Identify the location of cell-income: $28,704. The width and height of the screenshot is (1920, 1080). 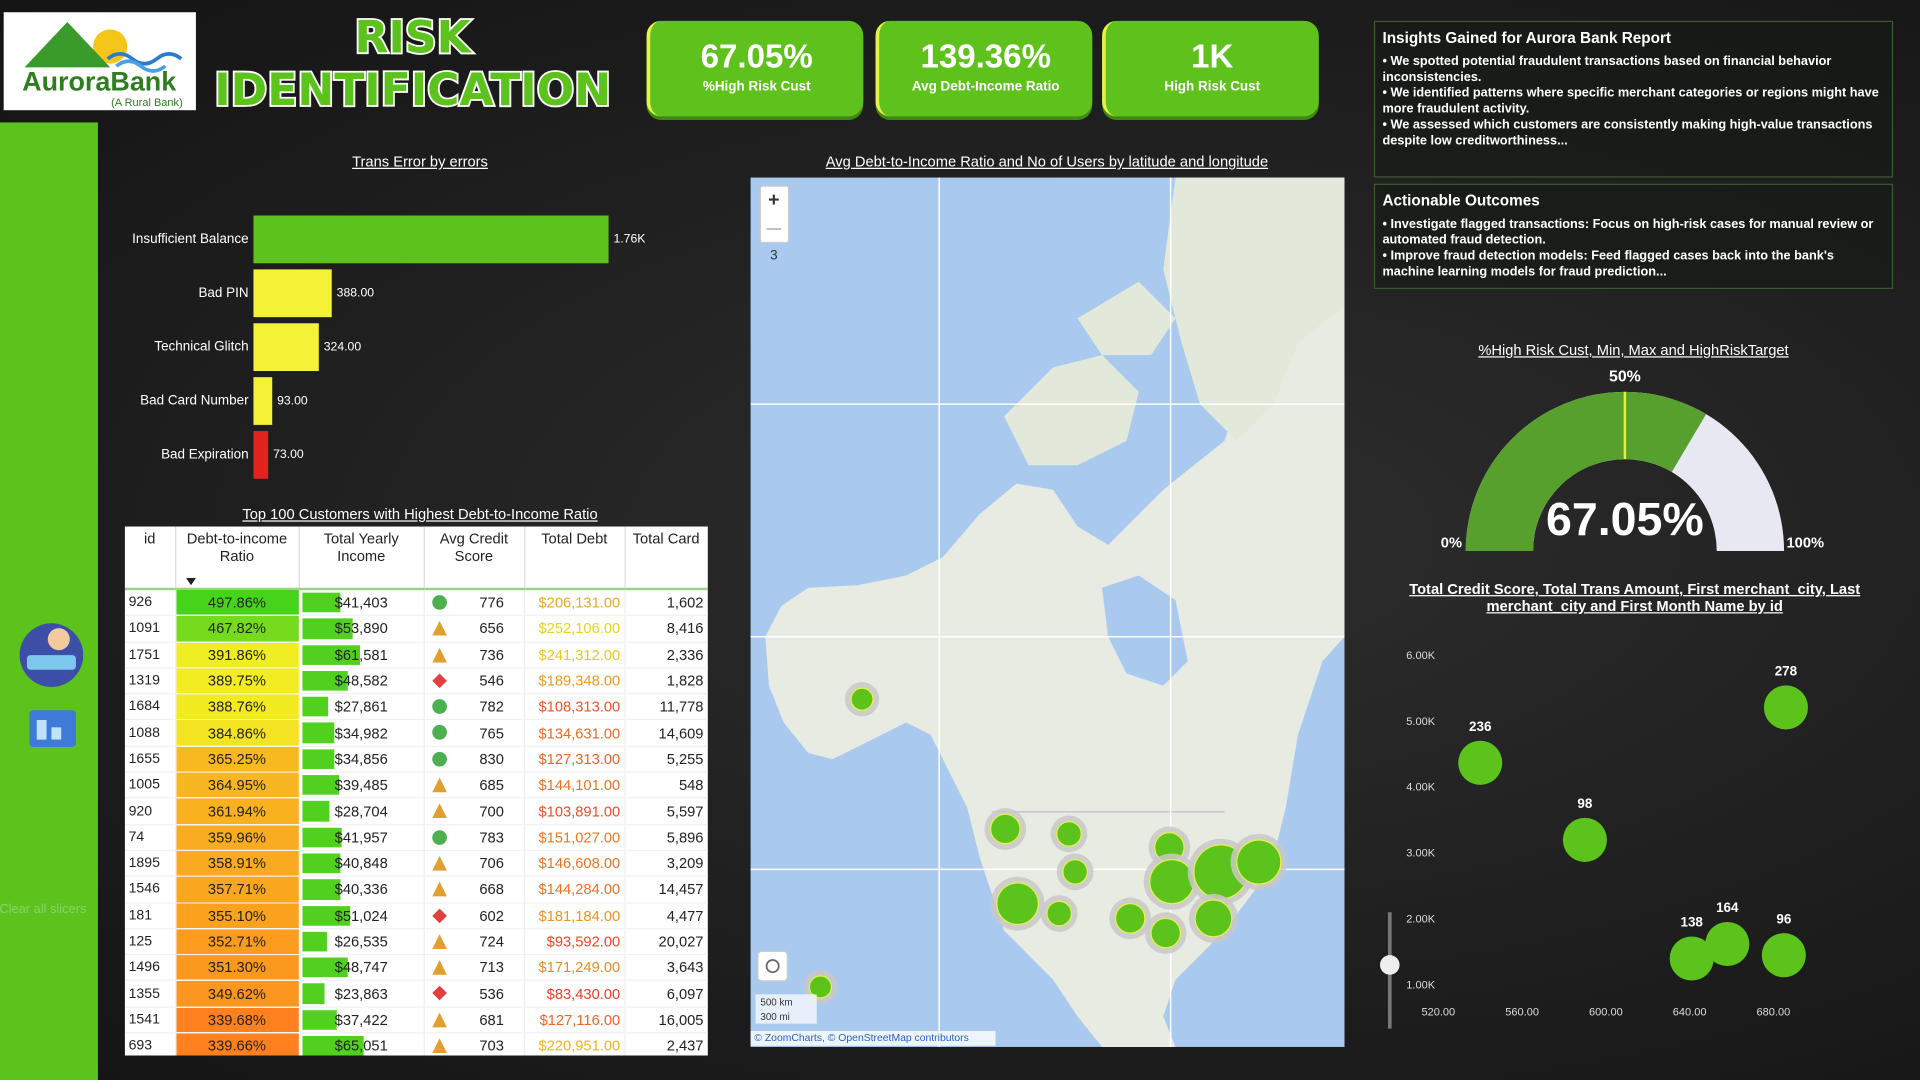
(361, 811).